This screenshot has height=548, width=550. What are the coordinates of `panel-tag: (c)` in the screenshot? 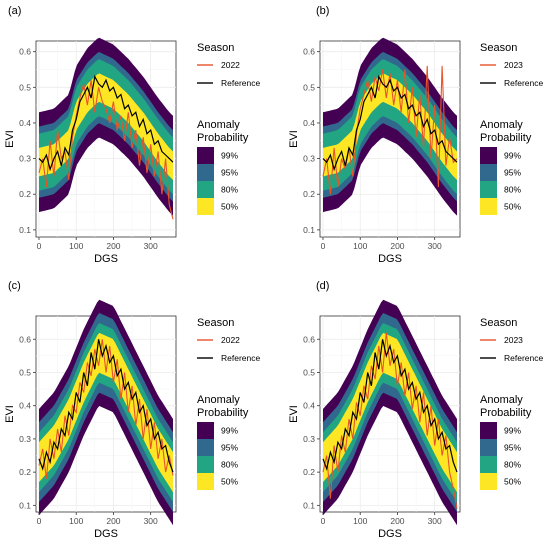 It's located at (14, 286).